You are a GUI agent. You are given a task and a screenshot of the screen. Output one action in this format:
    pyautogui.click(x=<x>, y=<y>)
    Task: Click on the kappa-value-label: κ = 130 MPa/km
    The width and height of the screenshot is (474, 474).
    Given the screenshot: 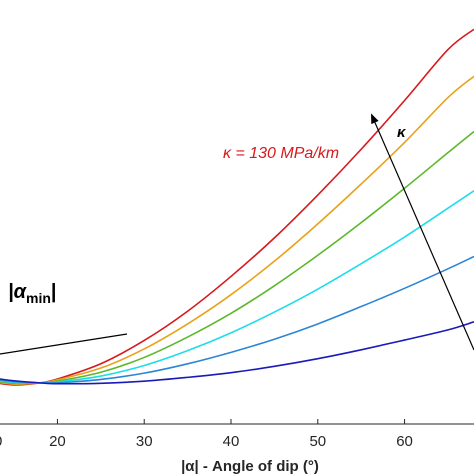 What is the action you would take?
    pyautogui.click(x=281, y=153)
    